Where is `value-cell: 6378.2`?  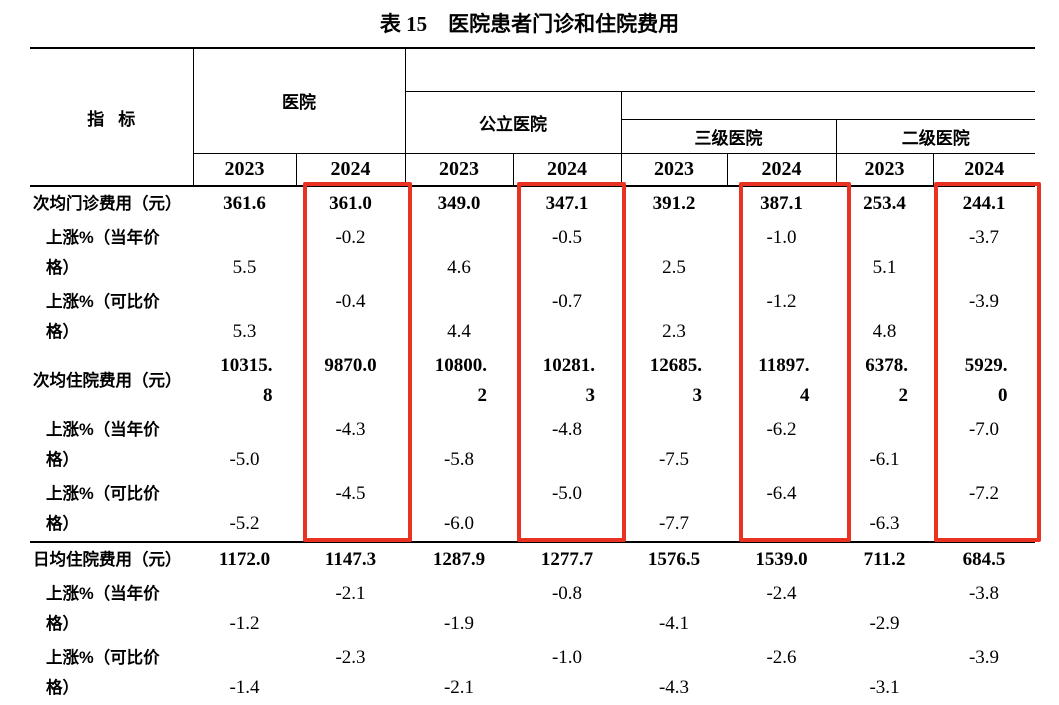
value-cell: 6378.2 is located at coordinates (884, 381).